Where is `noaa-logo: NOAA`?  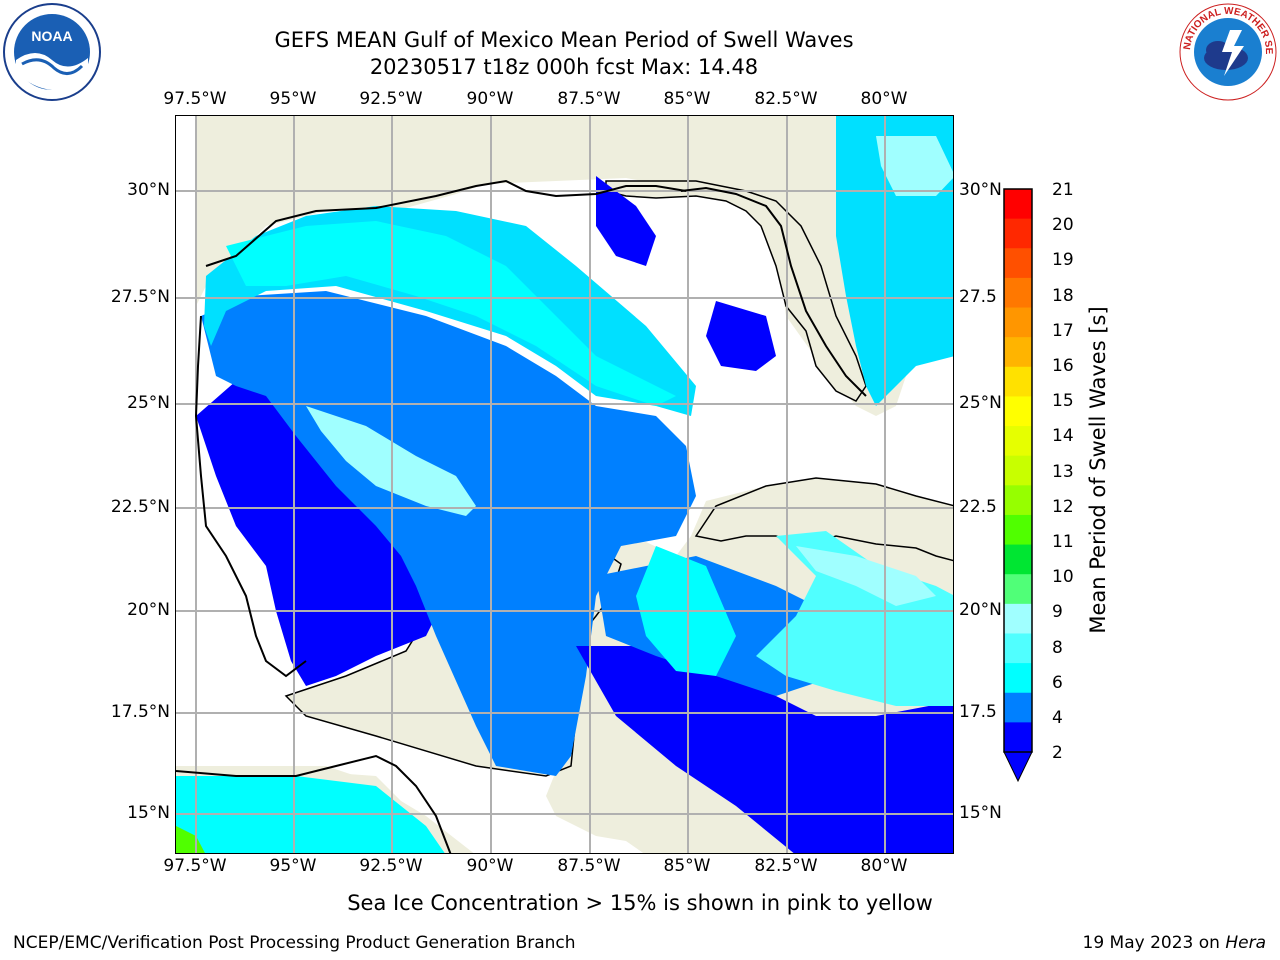
noaa-logo: NOAA is located at coordinates (52, 54).